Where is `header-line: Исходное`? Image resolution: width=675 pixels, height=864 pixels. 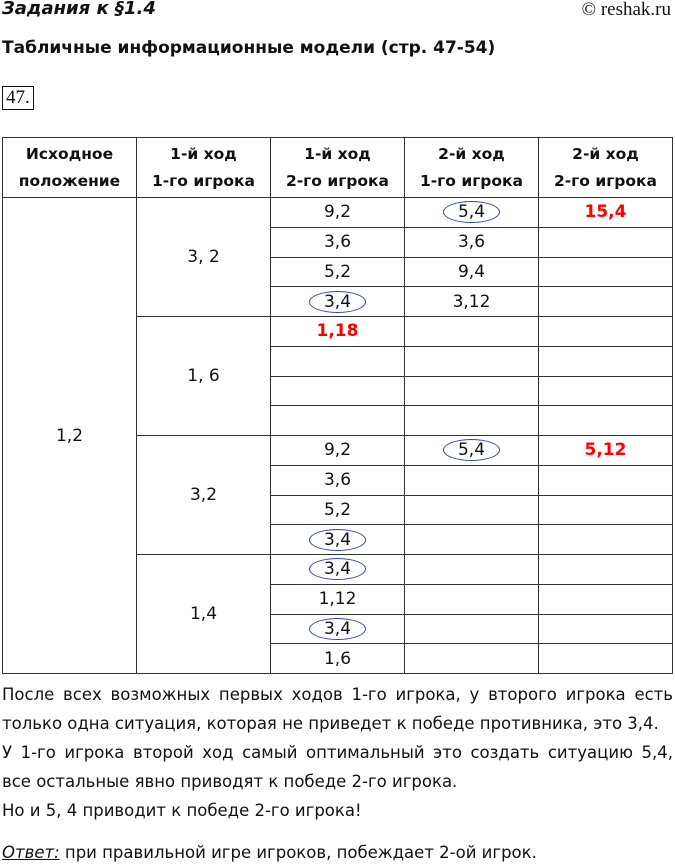
header-line: Исходное is located at coordinates (69, 153).